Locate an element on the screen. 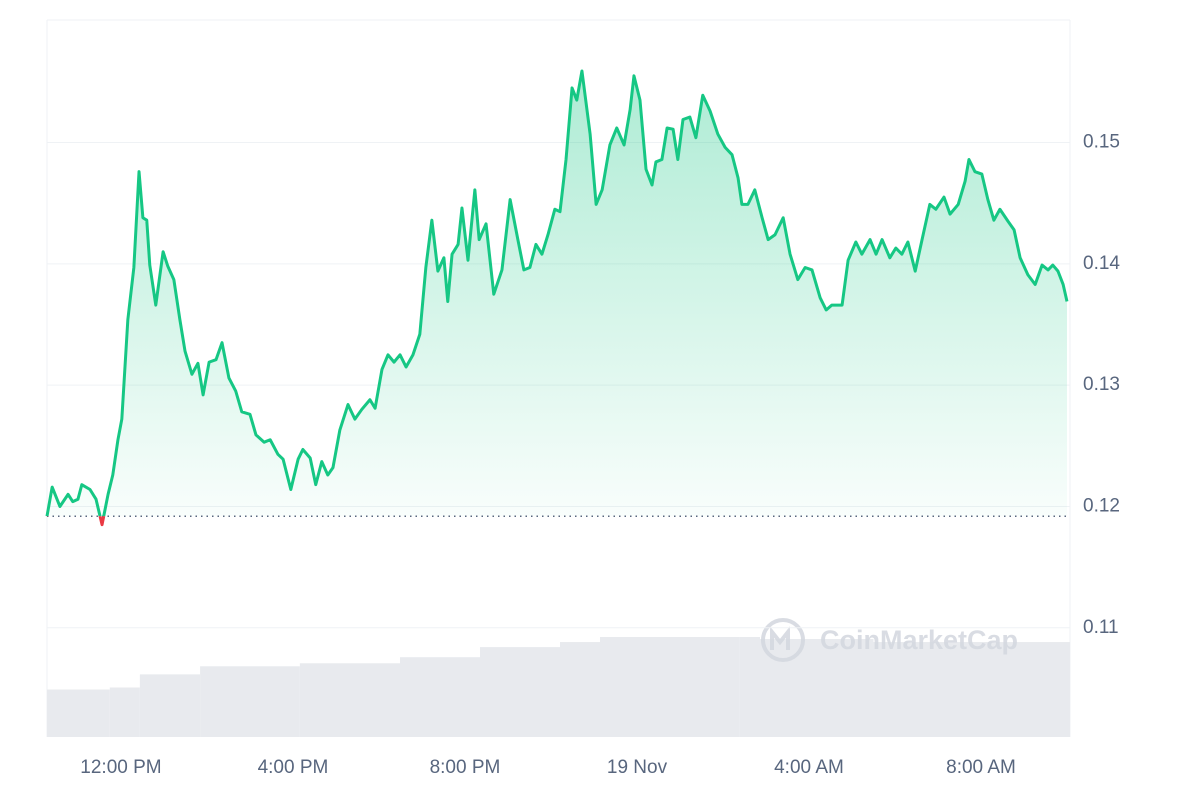  y-tick-label: 0.13 is located at coordinates (1101, 384).